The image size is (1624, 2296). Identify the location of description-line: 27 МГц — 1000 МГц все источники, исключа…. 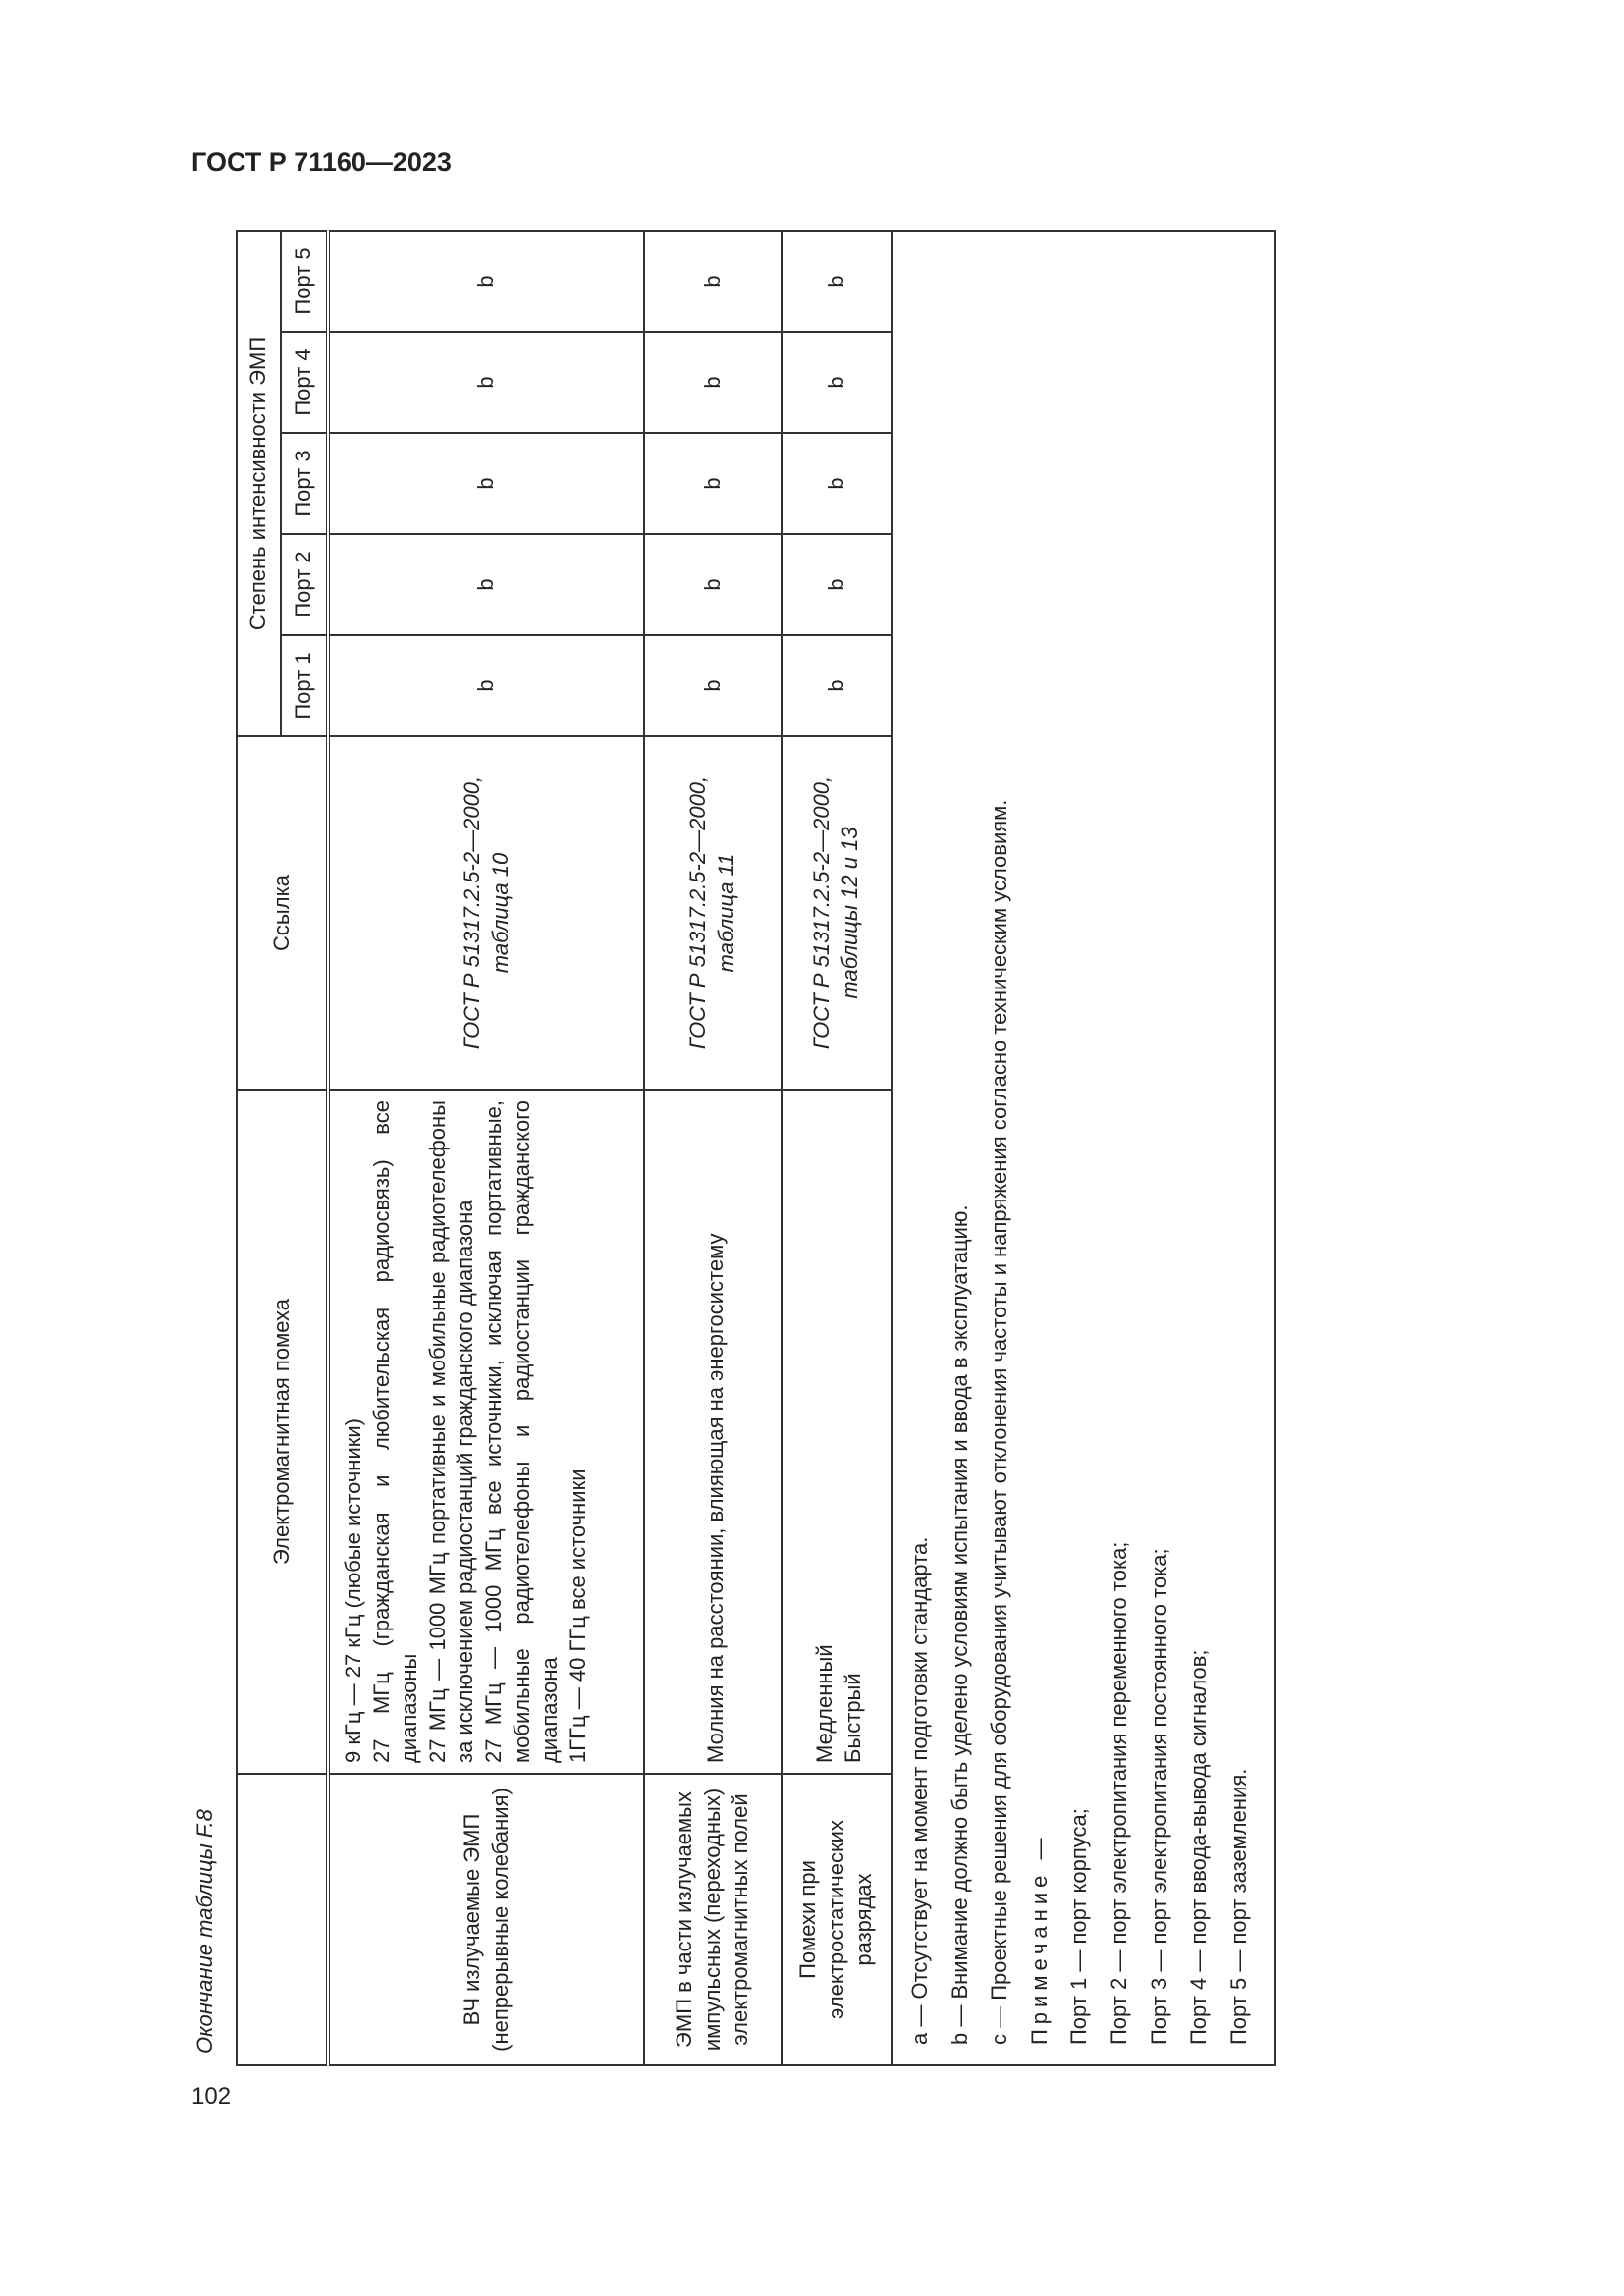
(521, 1431).